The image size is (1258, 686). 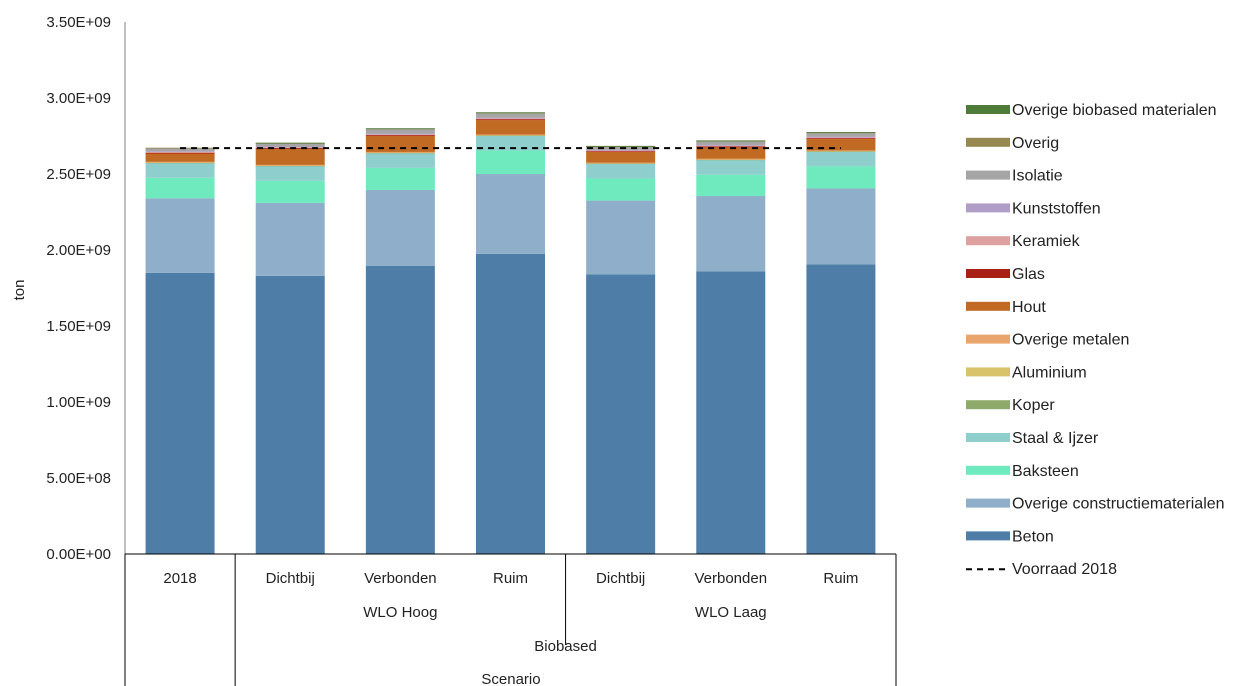 What do you see at coordinates (1005, 274) in the screenshot?
I see `legend-item: Glas` at bounding box center [1005, 274].